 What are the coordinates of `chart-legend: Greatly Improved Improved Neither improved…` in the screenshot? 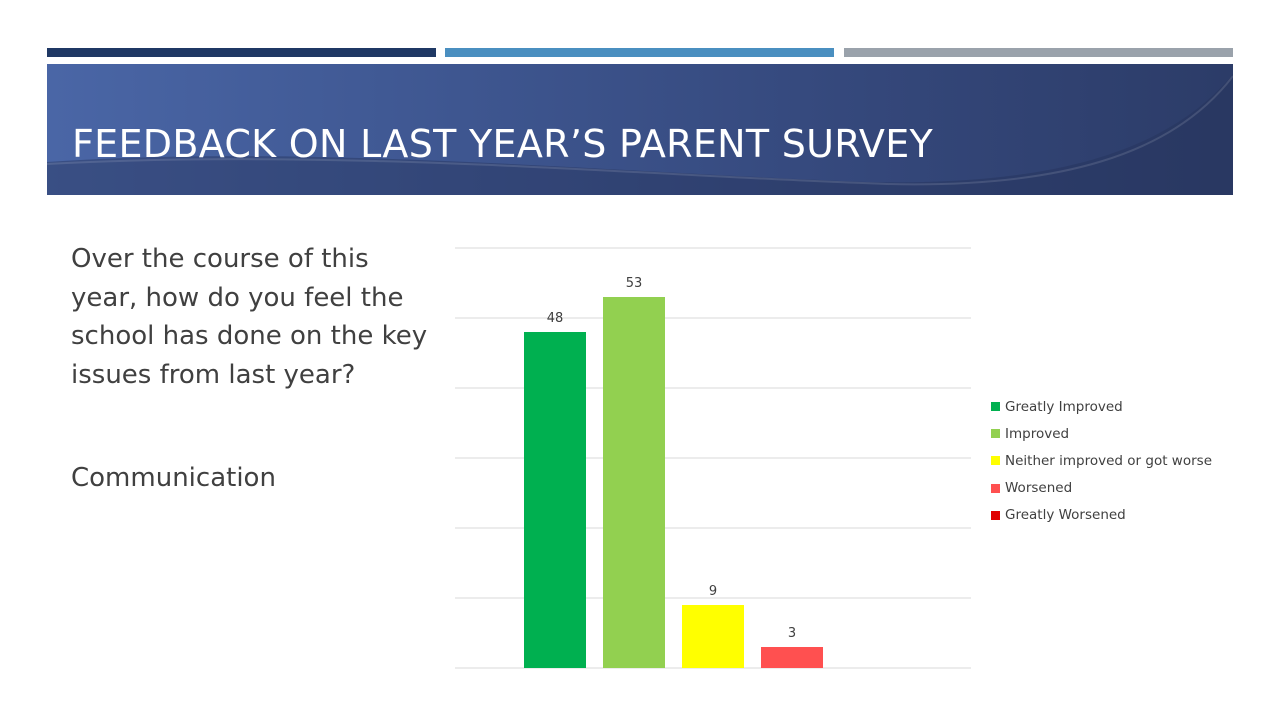 It's located at (1101, 461).